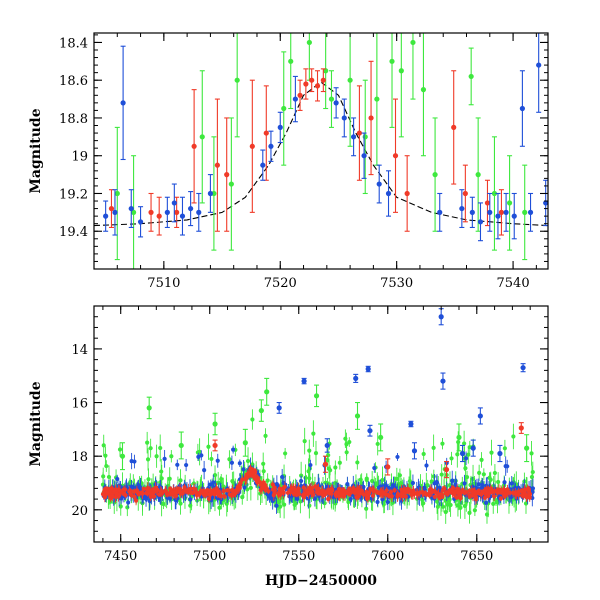 The width and height of the screenshot is (600, 600). Describe the element at coordinates (513, 283) in the screenshot. I see `top-x-tick-label: 7540` at that location.